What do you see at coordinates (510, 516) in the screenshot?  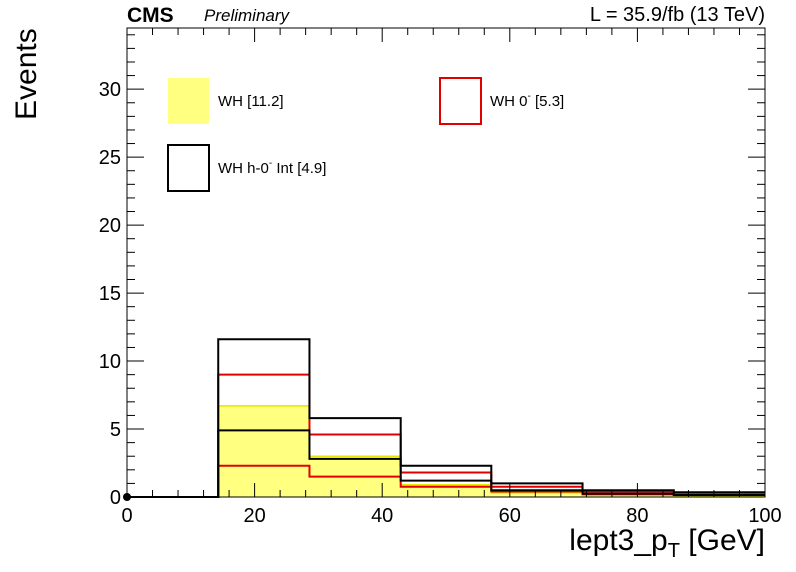 I see `x-tick-label-60: 60` at bounding box center [510, 516].